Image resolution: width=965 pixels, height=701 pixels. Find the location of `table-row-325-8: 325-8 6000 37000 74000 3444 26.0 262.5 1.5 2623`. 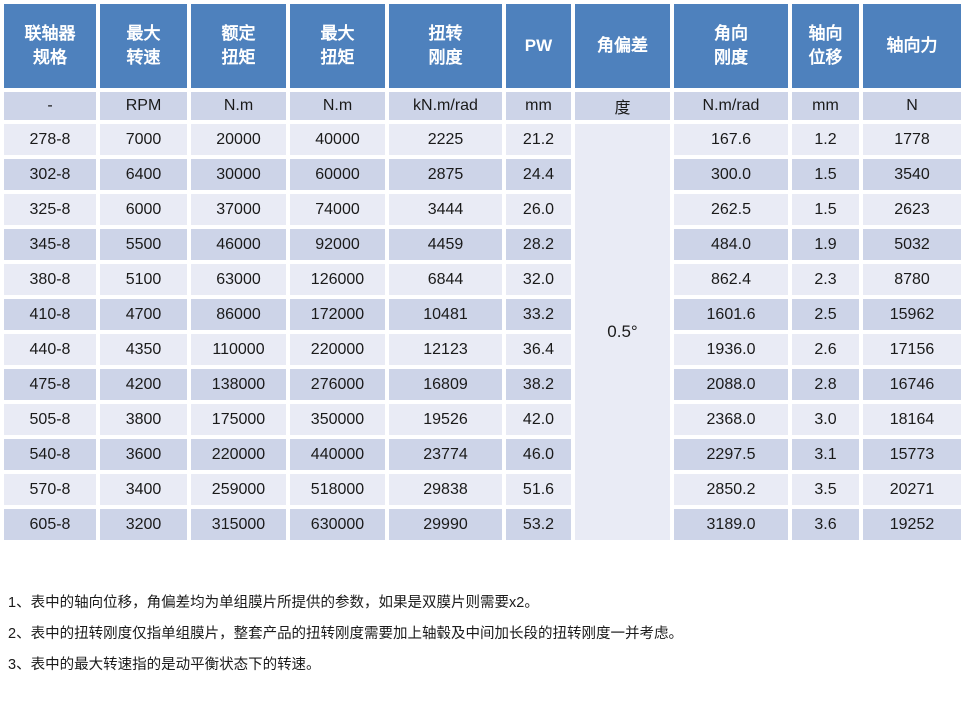

table-row-325-8: 325-8 6000 37000 74000 3444 26.0 262.5 1.5 2623 is located at coordinates (482, 209).